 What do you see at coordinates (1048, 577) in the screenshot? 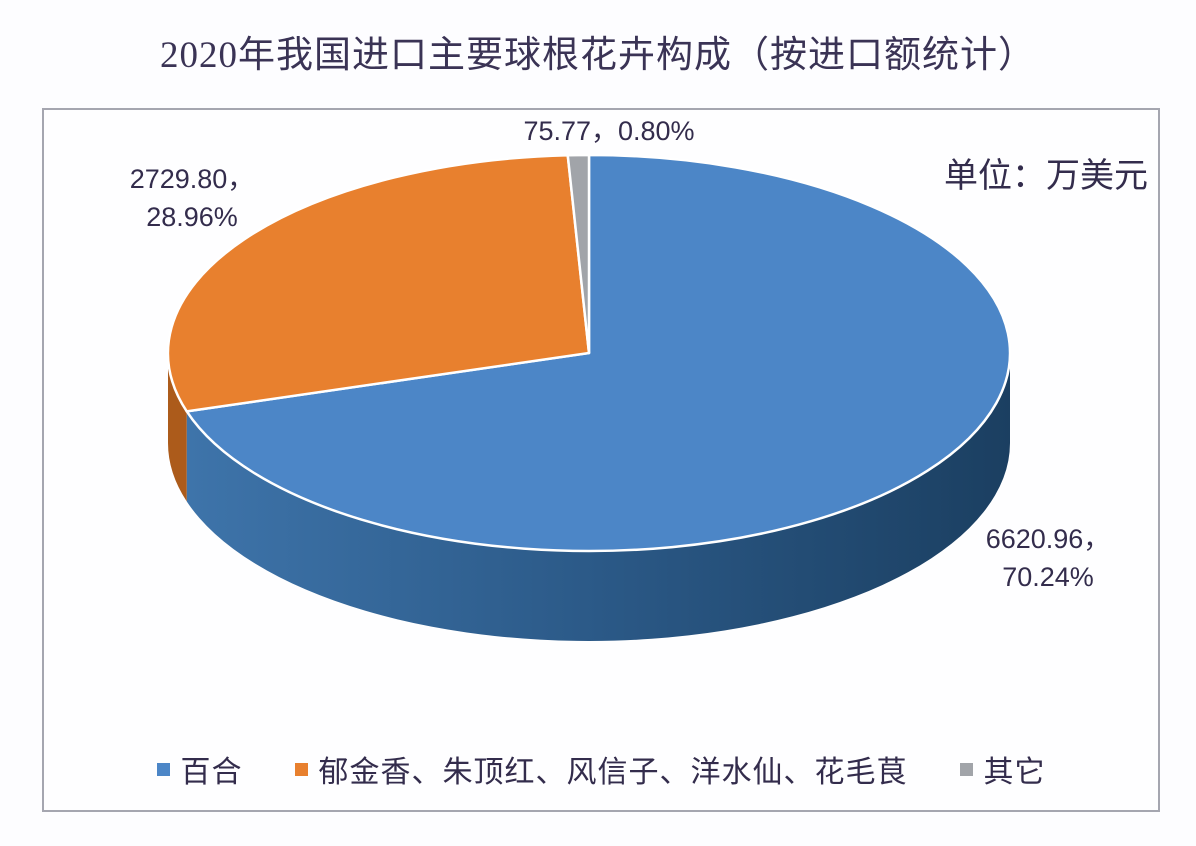
I see `data-label-lily-percent: 70.24%` at bounding box center [1048, 577].